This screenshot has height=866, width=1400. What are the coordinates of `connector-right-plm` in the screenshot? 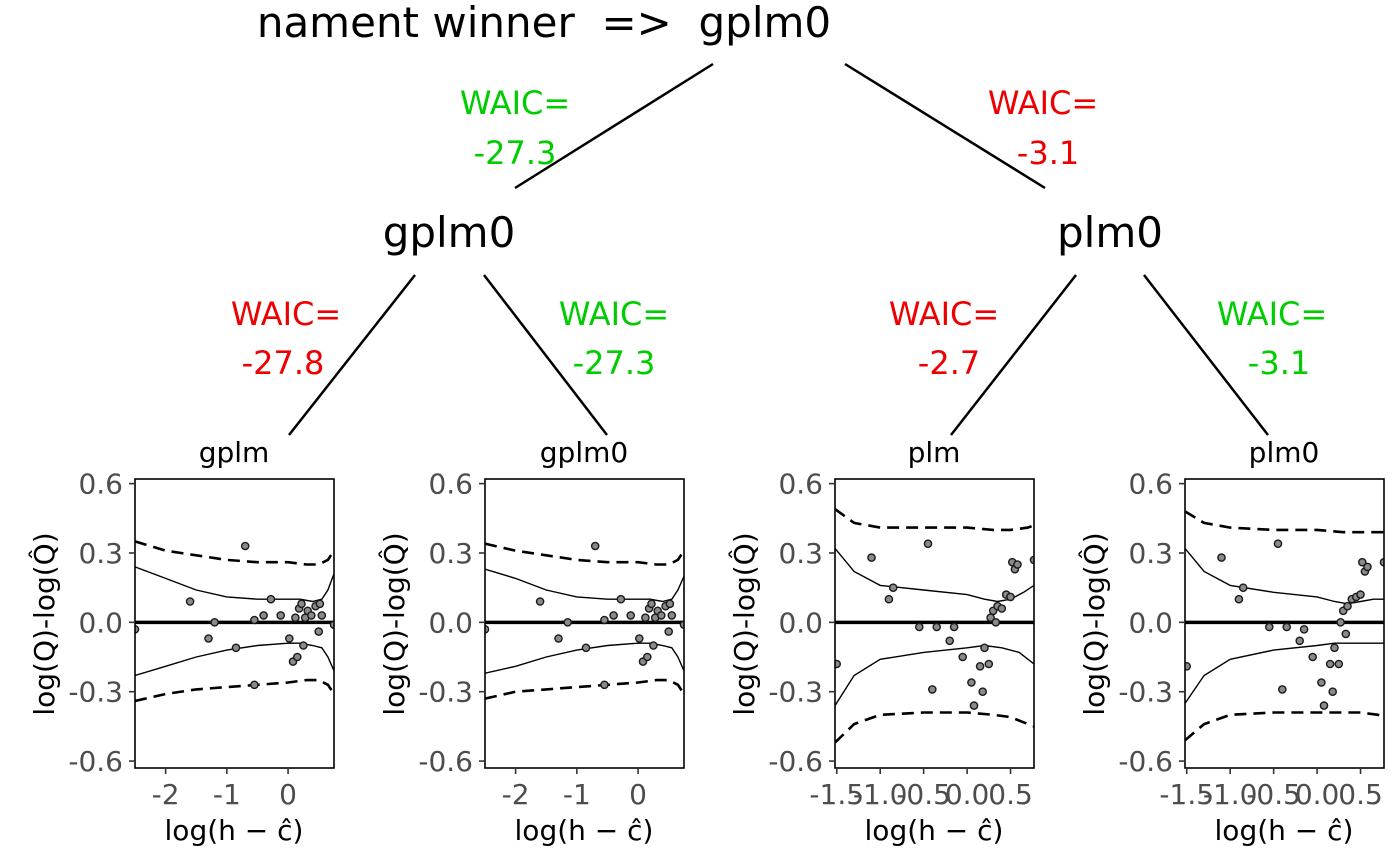 It's located at (1013, 355).